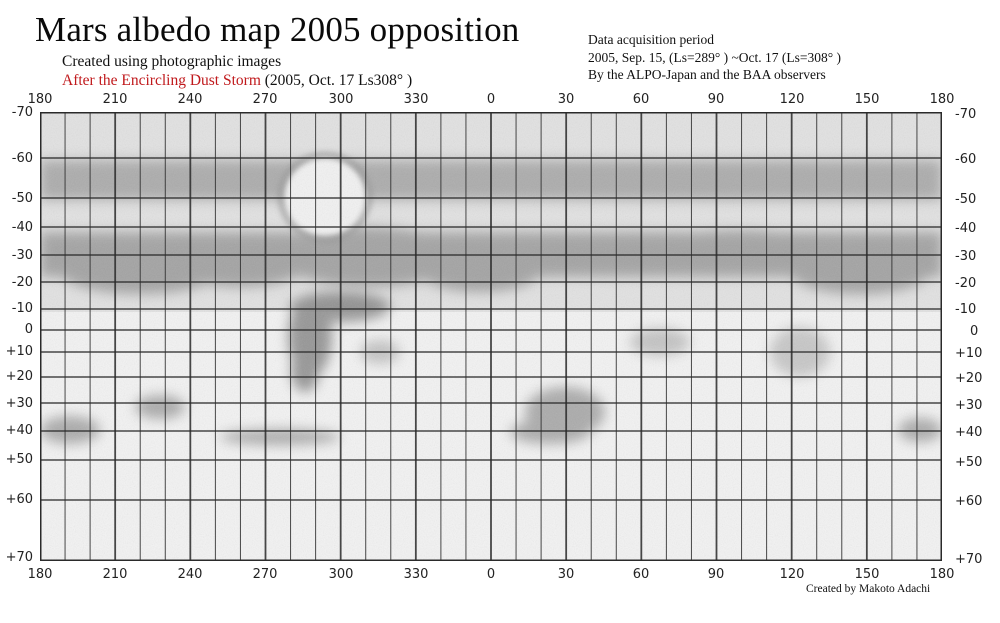  I want to click on author-credit: Created by Makoto Adachi, so click(868, 589).